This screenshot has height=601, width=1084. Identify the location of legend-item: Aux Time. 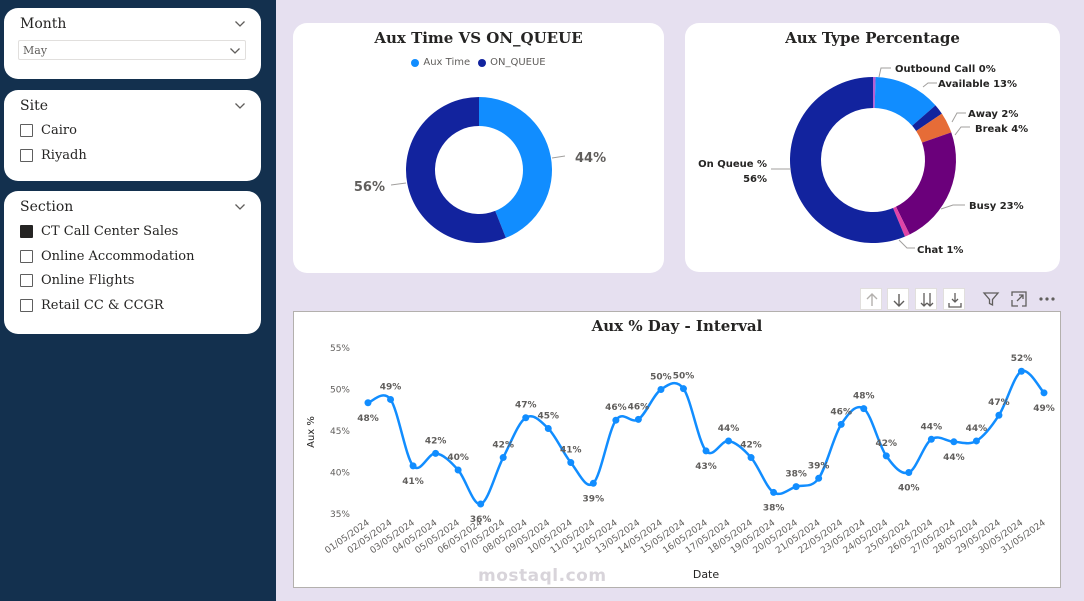
(440, 62).